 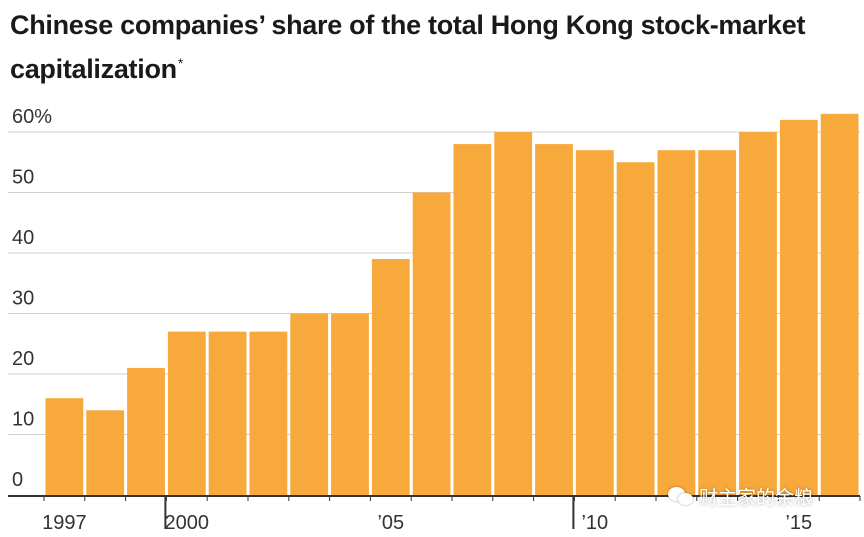 What do you see at coordinates (390, 377) in the screenshot?
I see `bar-2005` at bounding box center [390, 377].